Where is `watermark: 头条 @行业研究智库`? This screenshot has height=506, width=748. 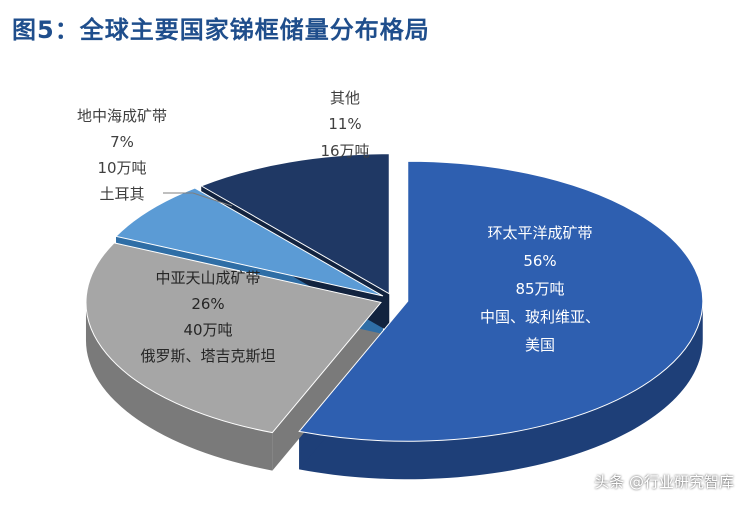
watermark: 头条 @行业研究智库 is located at coordinates (664, 482).